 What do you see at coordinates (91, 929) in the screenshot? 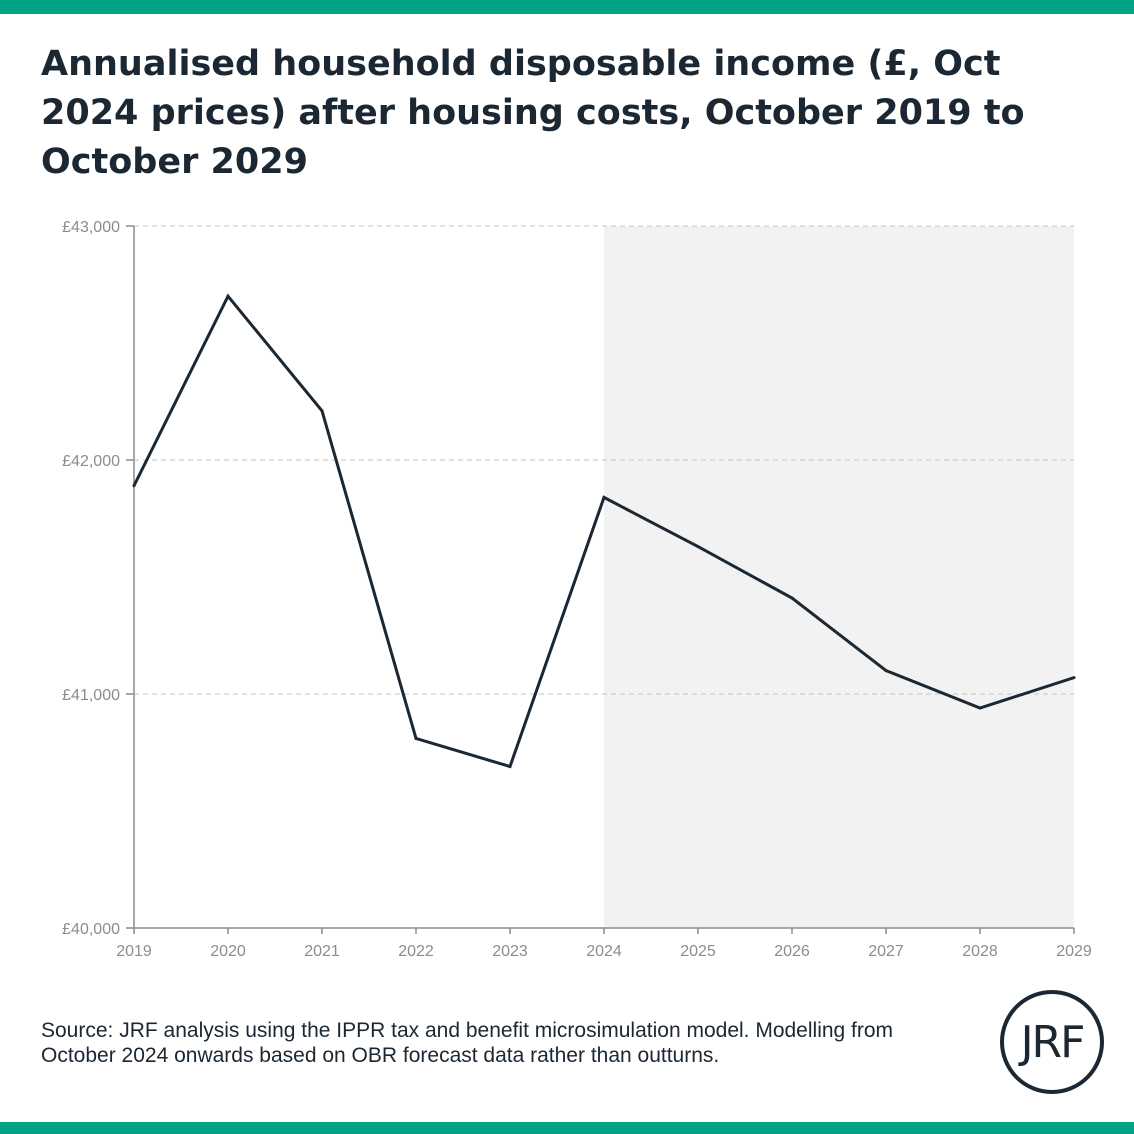
I see `y-tick-label: £40,000` at bounding box center [91, 929].